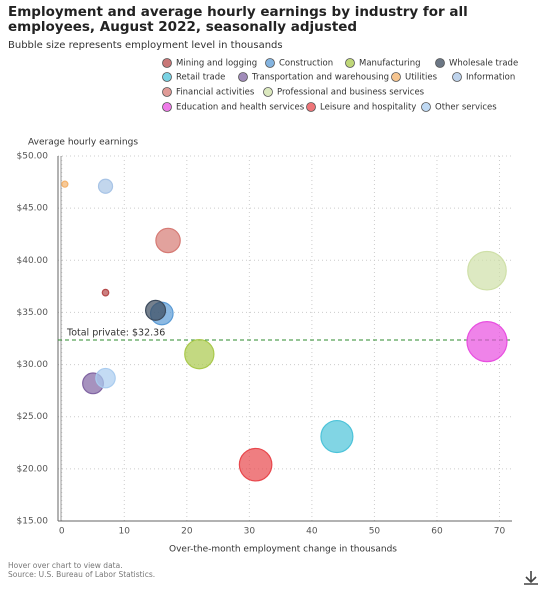 This screenshot has height=594, width=543. What do you see at coordinates (125, 532) in the screenshot?
I see `x-tick-label: 10` at bounding box center [125, 532].